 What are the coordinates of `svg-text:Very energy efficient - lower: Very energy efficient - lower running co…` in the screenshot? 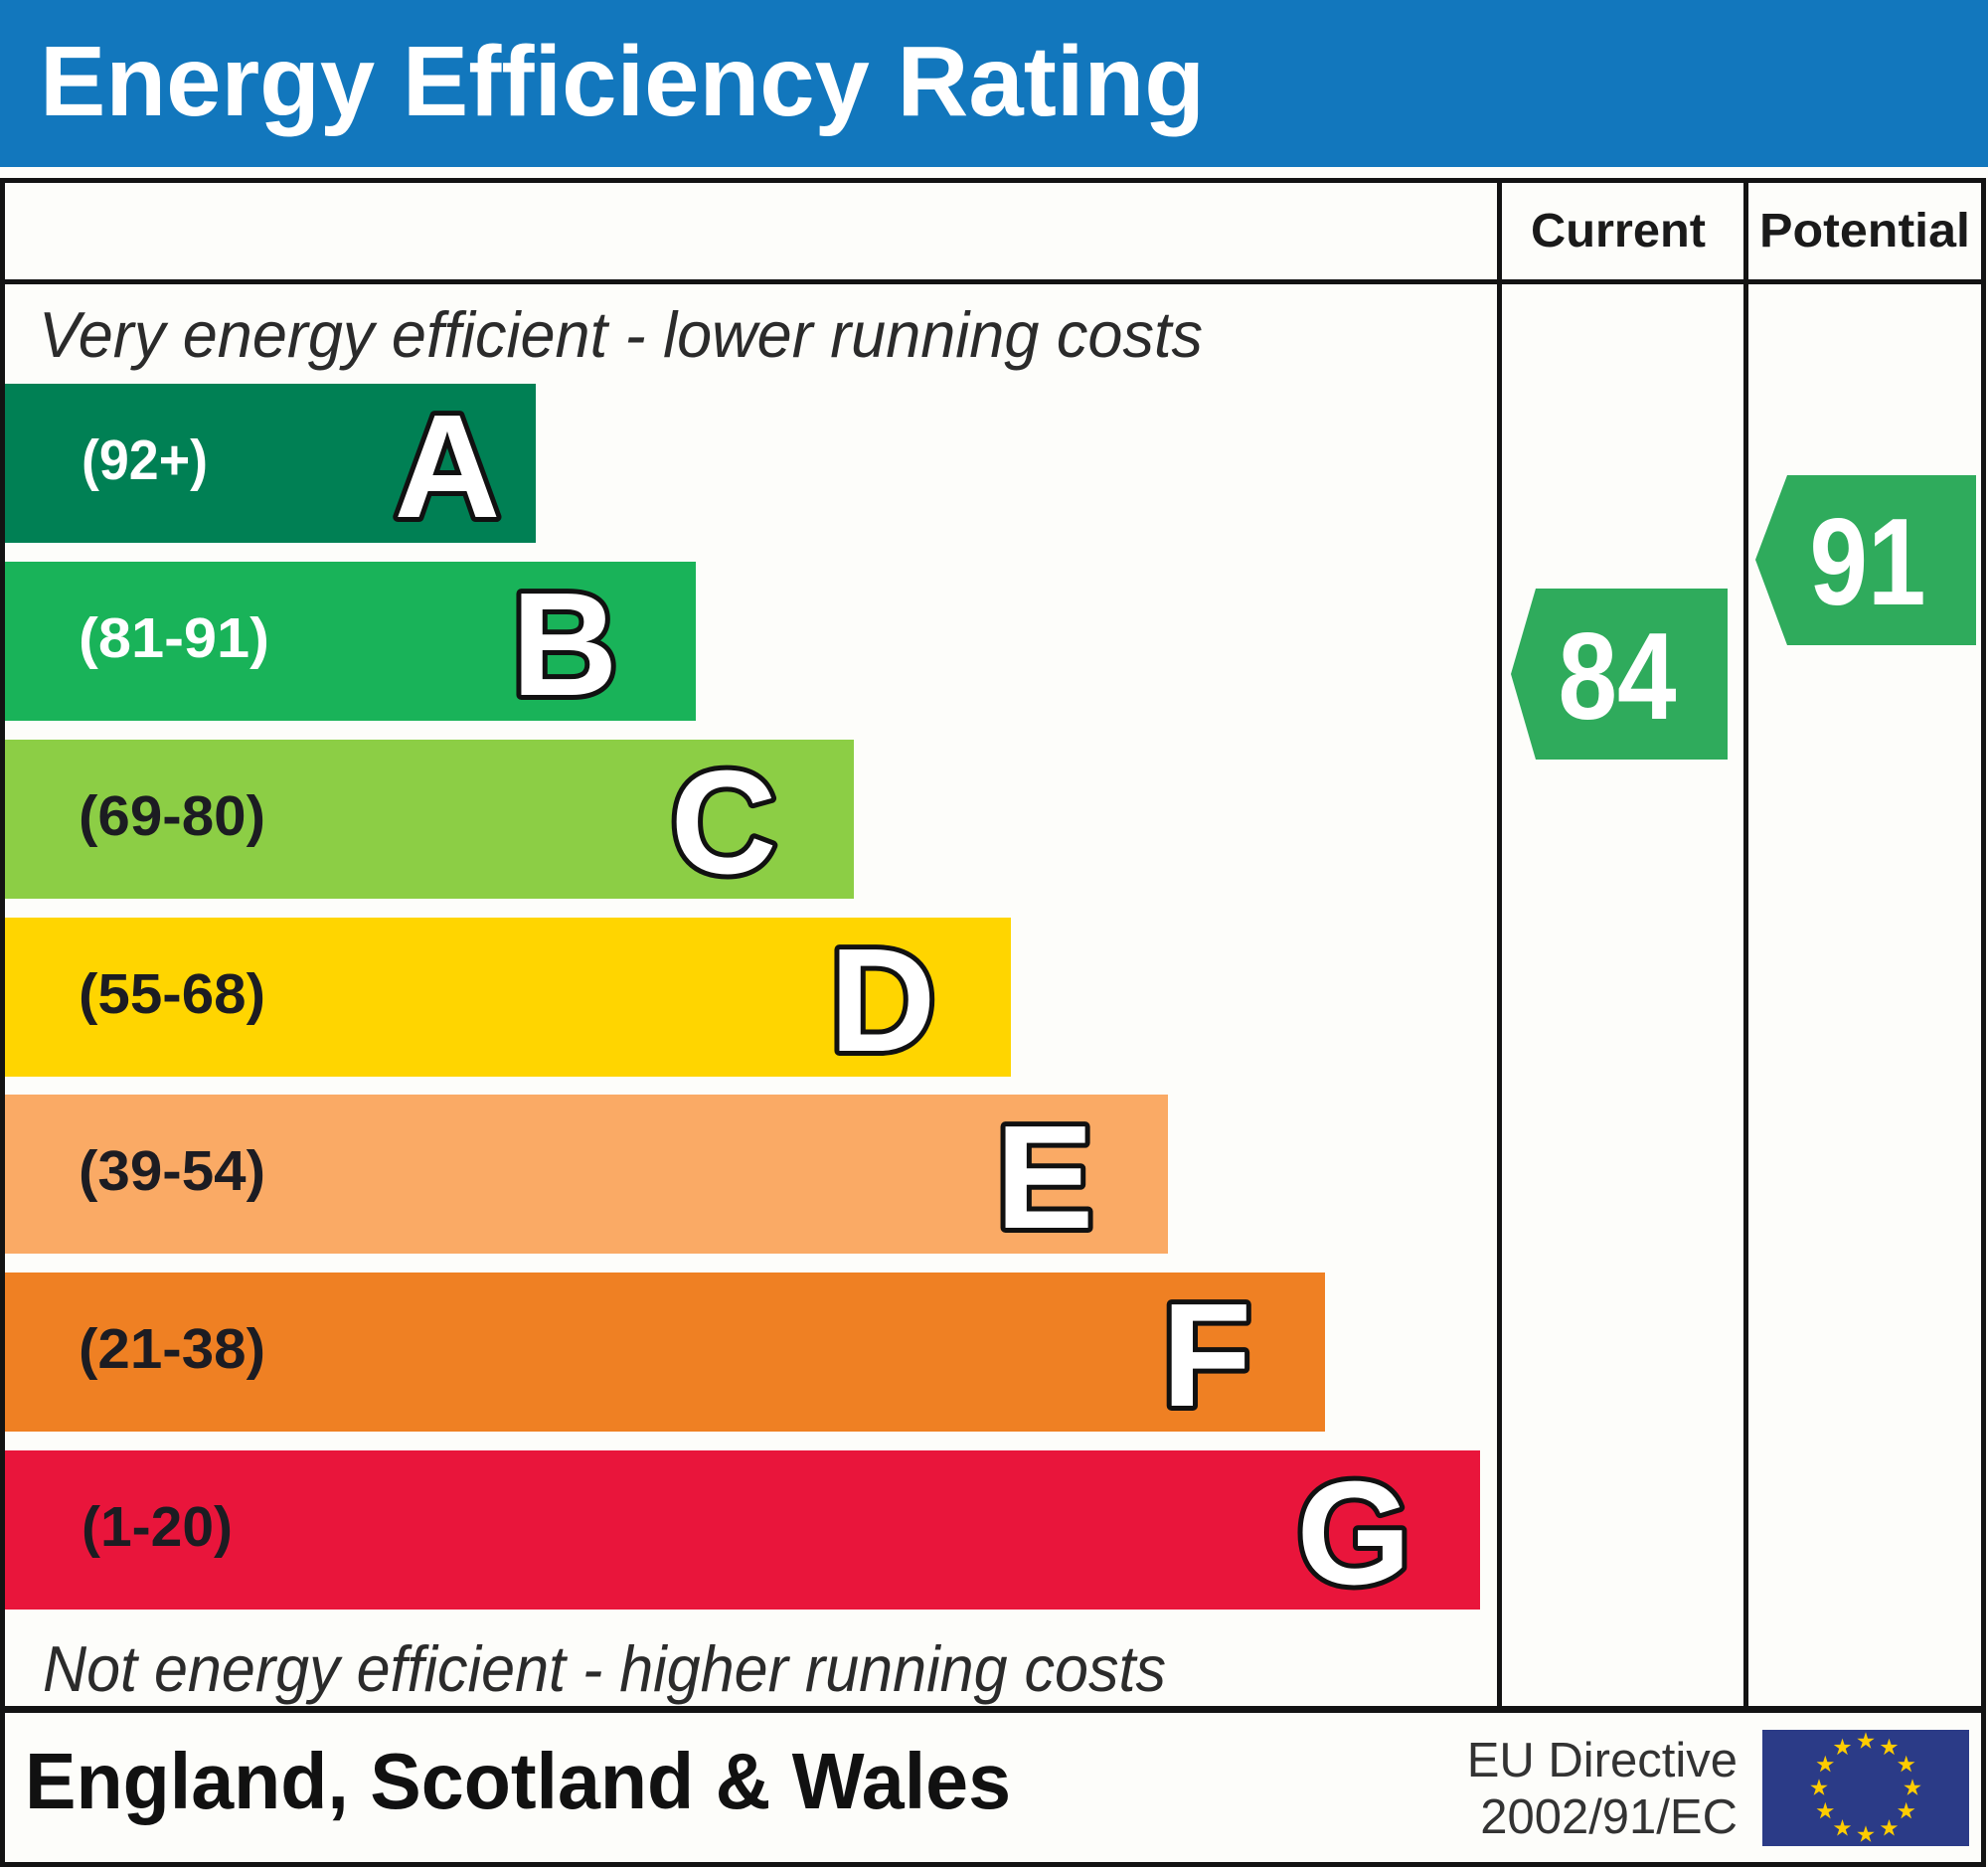 It's located at (621, 334).